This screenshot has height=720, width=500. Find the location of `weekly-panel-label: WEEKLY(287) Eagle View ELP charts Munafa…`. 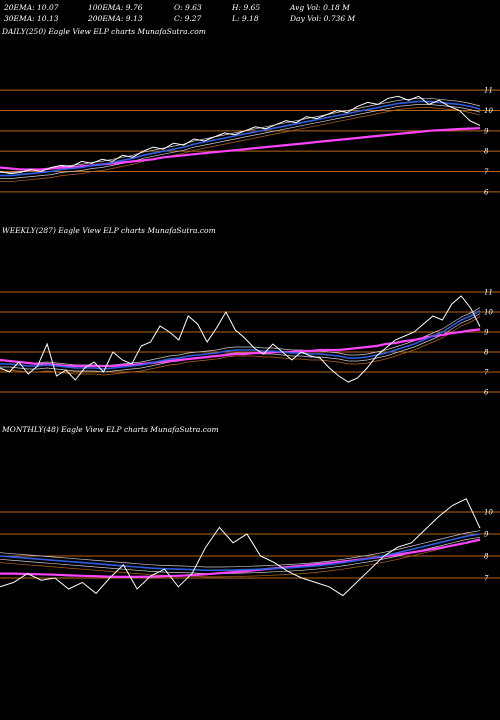

weekly-panel-label: WEEKLY(287) Eagle View ELP charts Munafa… is located at coordinates (109, 230).